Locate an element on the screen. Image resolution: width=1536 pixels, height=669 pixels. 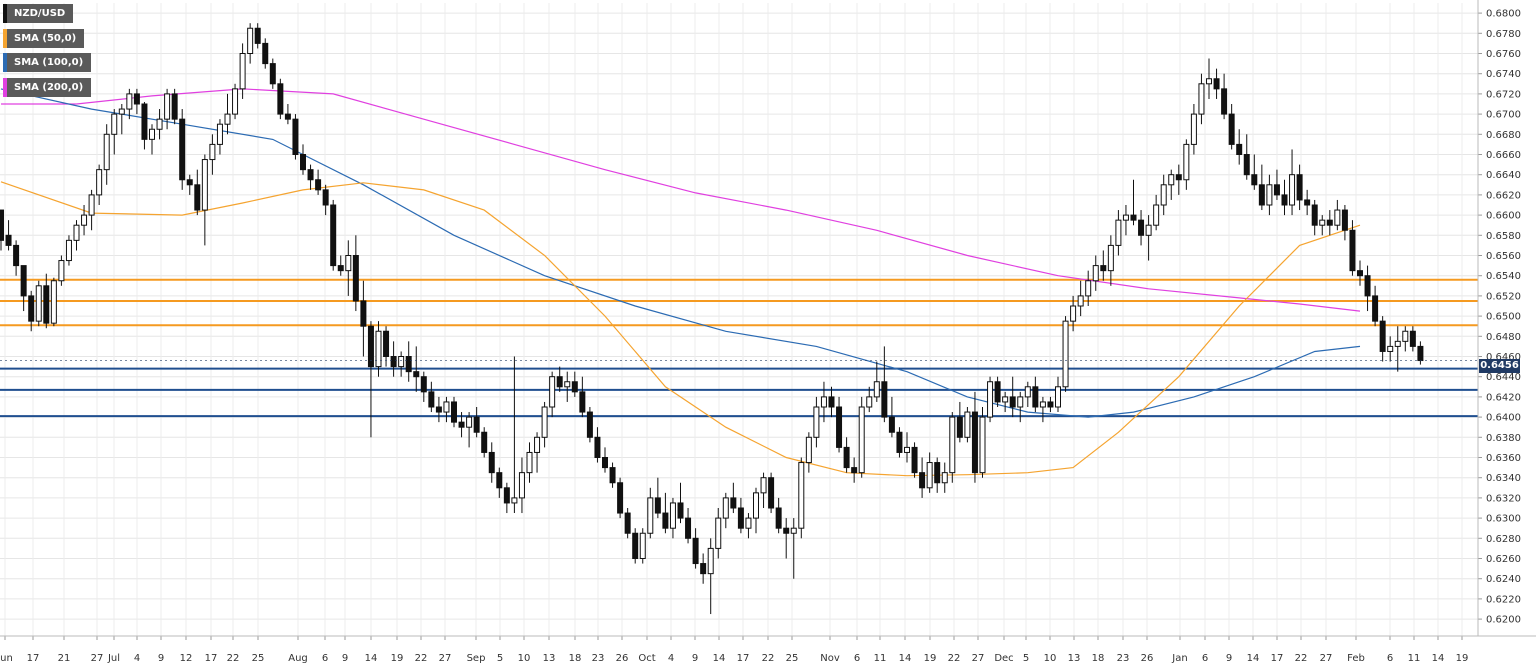
x-tick-label: 12 is located at coordinates (186, 658).